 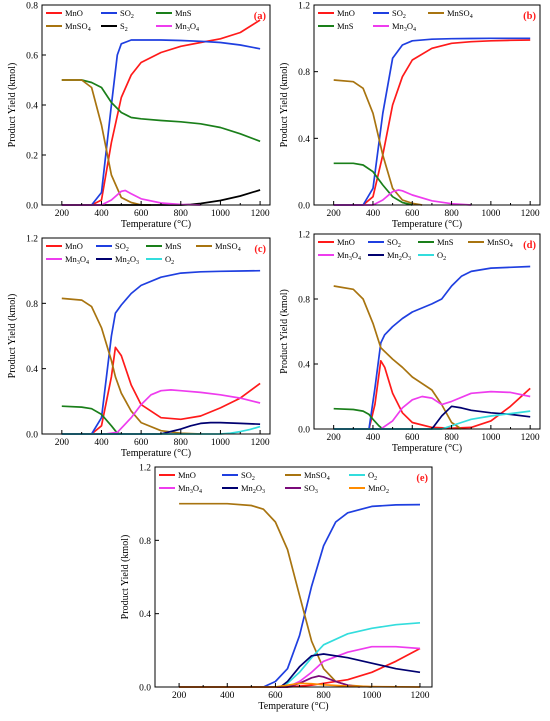 What do you see at coordinates (263, 492) in the screenshot?
I see `legend-label-sub2: 3` at bounding box center [263, 492].